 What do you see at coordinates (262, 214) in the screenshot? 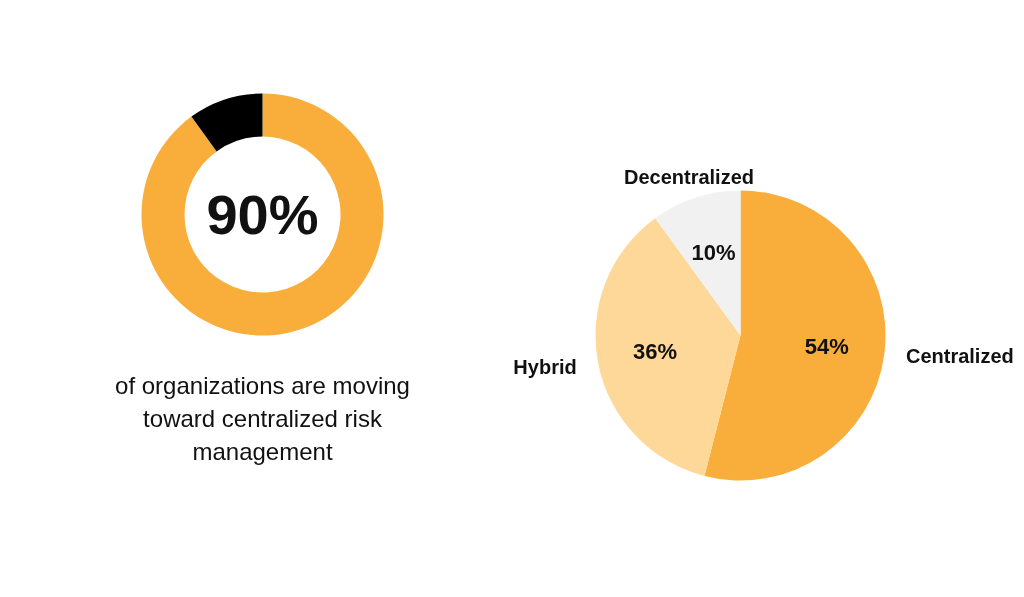
I see `data-label: 90%` at bounding box center [262, 214].